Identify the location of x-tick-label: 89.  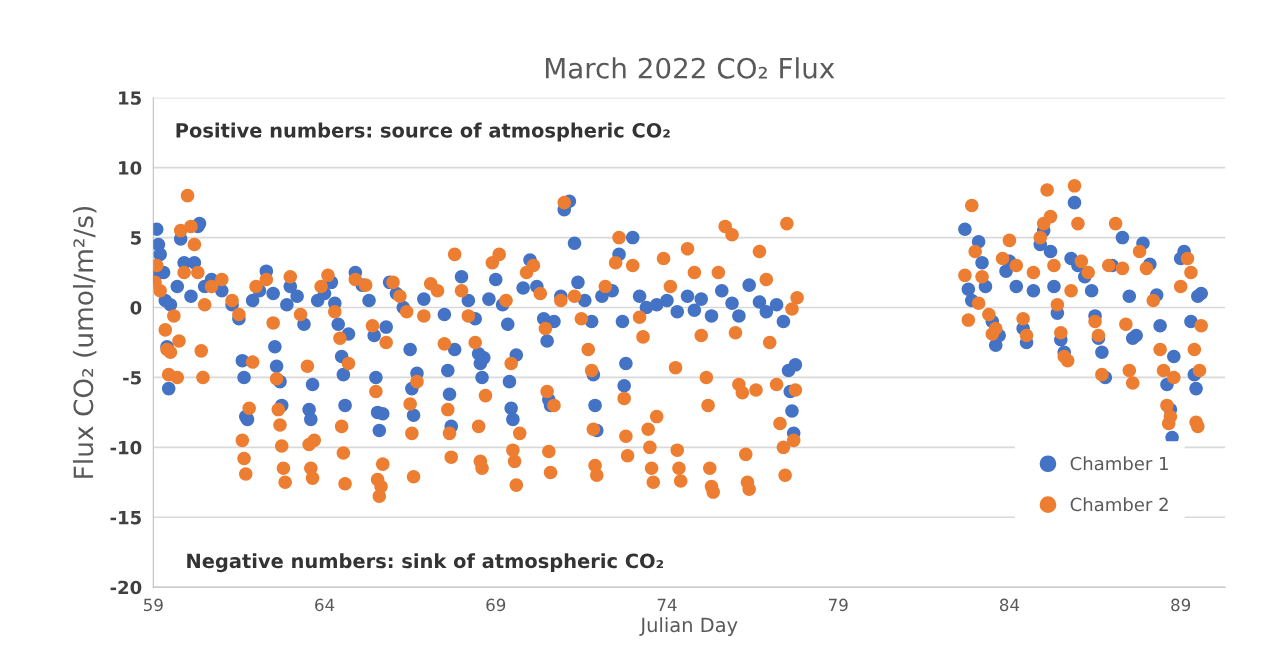
(1181, 605).